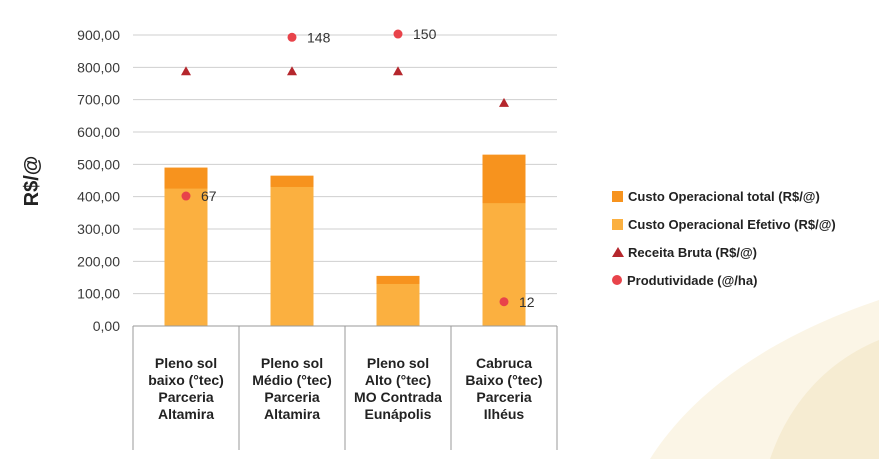  Describe the element at coordinates (732, 224) in the screenshot. I see `legend-label-custo-efetivo: Custo Operacional Efetivo (R$/@)` at that location.